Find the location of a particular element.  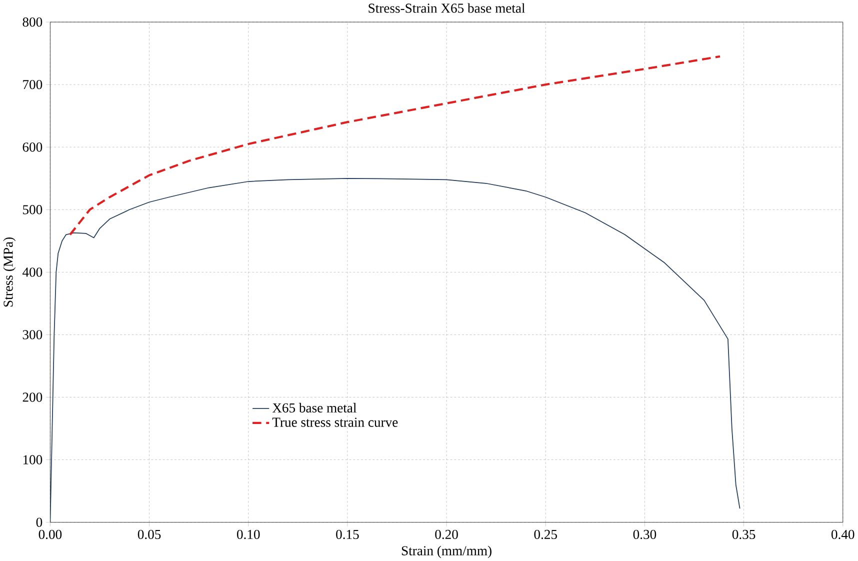

x-tick-label: 0.25 is located at coordinates (545, 534).